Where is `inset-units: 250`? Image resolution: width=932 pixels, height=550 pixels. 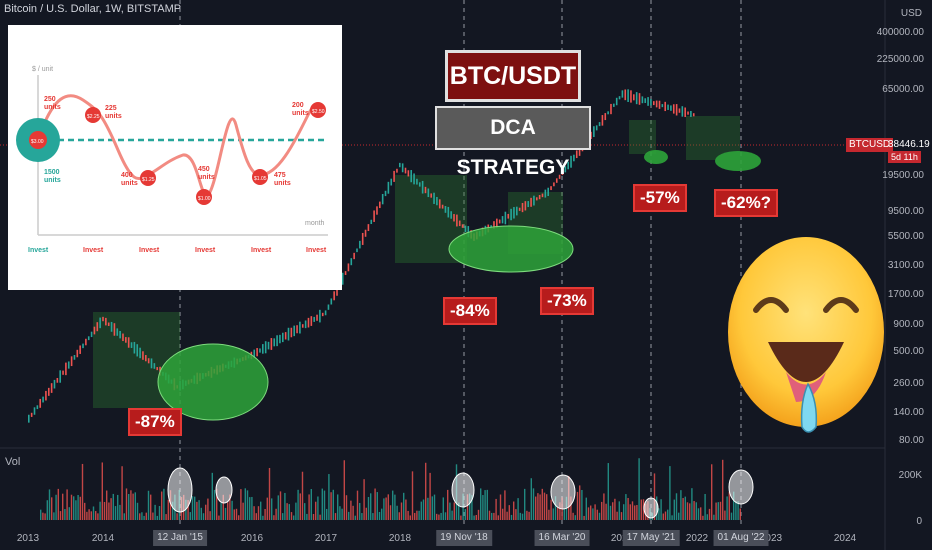 inset-units: 250 is located at coordinates (50, 99).